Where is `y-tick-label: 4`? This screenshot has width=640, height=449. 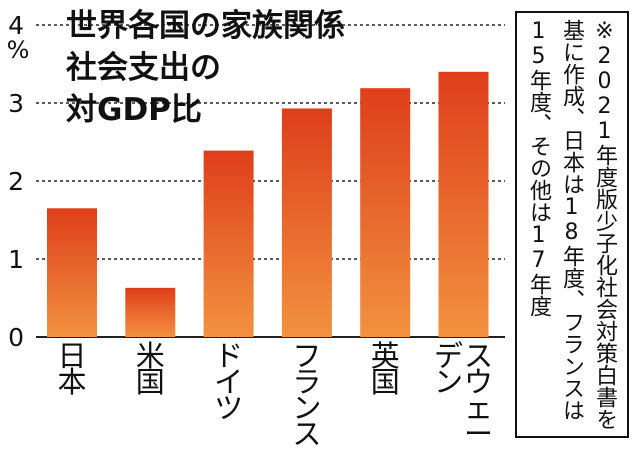
y-tick-label: 4 is located at coordinates (16, 25).